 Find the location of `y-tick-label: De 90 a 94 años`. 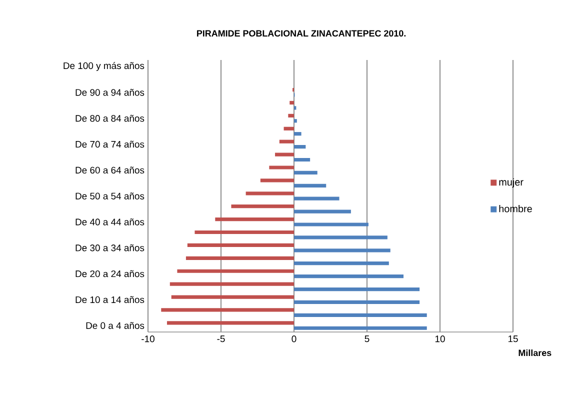

y-tick-label: De 90 a 94 años is located at coordinates (110, 92).